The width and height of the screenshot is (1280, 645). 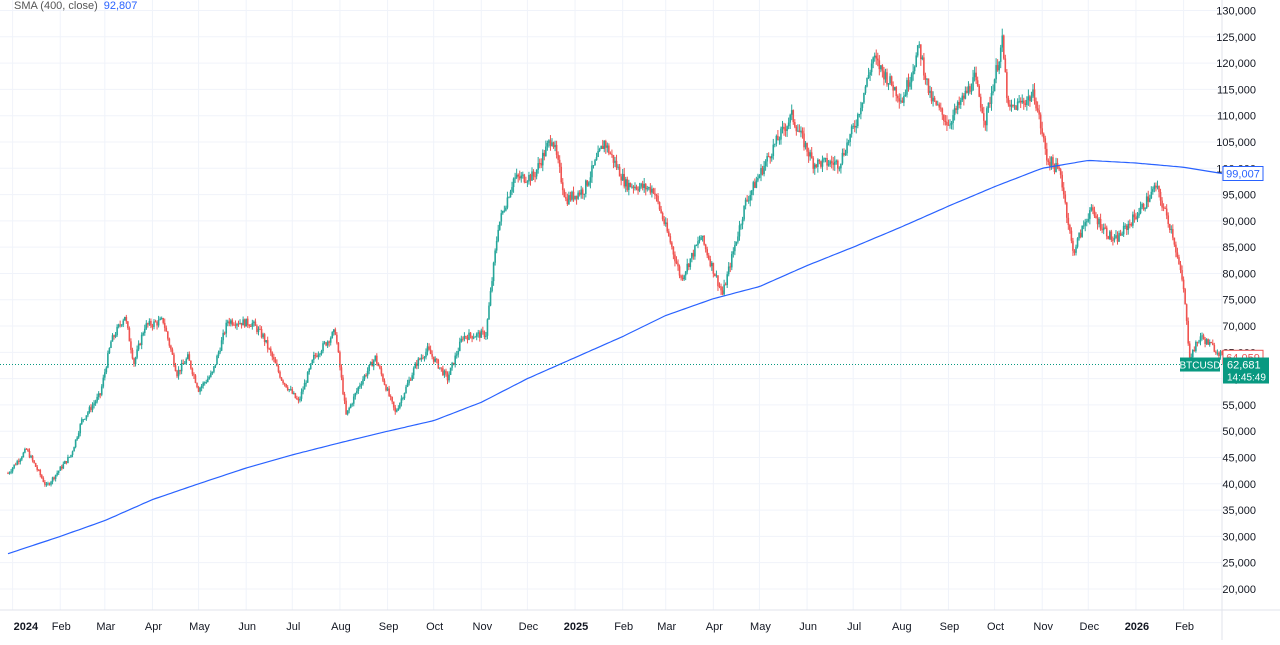 I want to click on x-tick-label: May, so click(x=199, y=627).